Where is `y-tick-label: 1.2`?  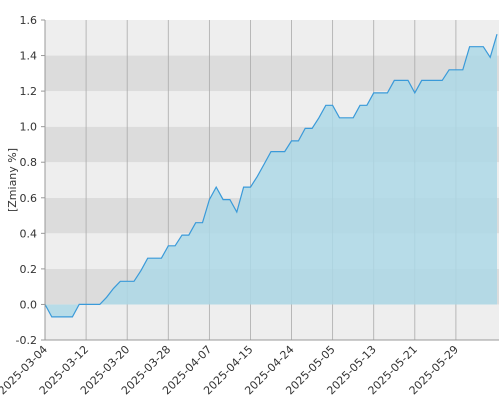 y-tick-label: 1.2 is located at coordinates (29, 91).